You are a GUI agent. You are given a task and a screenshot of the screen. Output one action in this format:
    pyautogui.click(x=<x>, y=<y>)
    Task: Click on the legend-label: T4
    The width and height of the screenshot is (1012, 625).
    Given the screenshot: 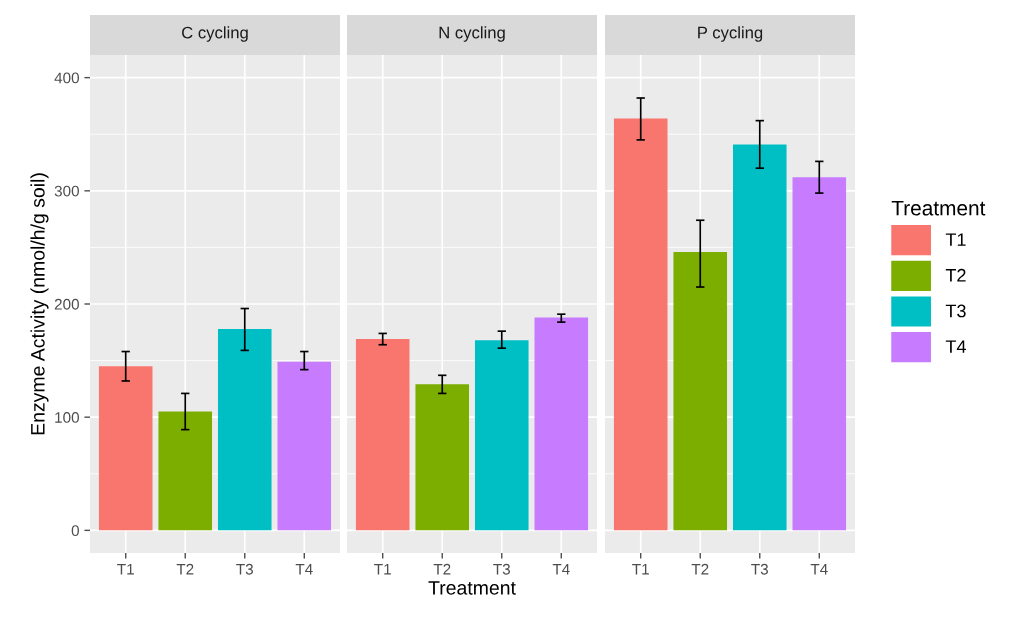 What is the action you would take?
    pyautogui.click(x=955, y=346)
    